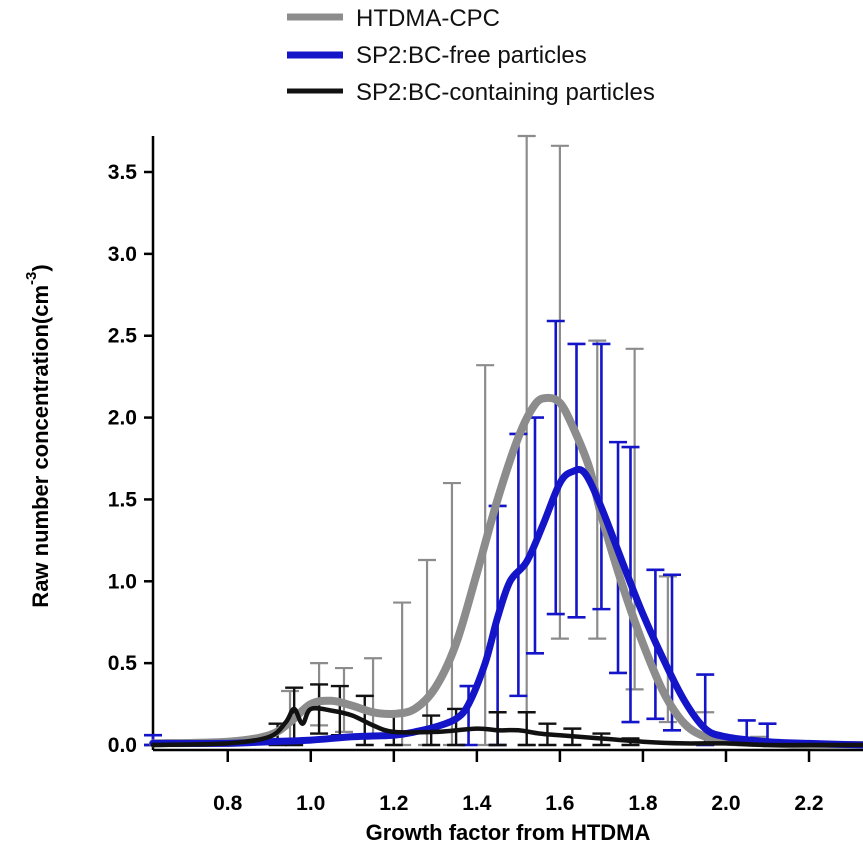 This screenshot has height=846, width=863. Describe the element at coordinates (505, 92) in the screenshot. I see `legend-label-bc-containing: SP2:BC-containing particles` at that location.